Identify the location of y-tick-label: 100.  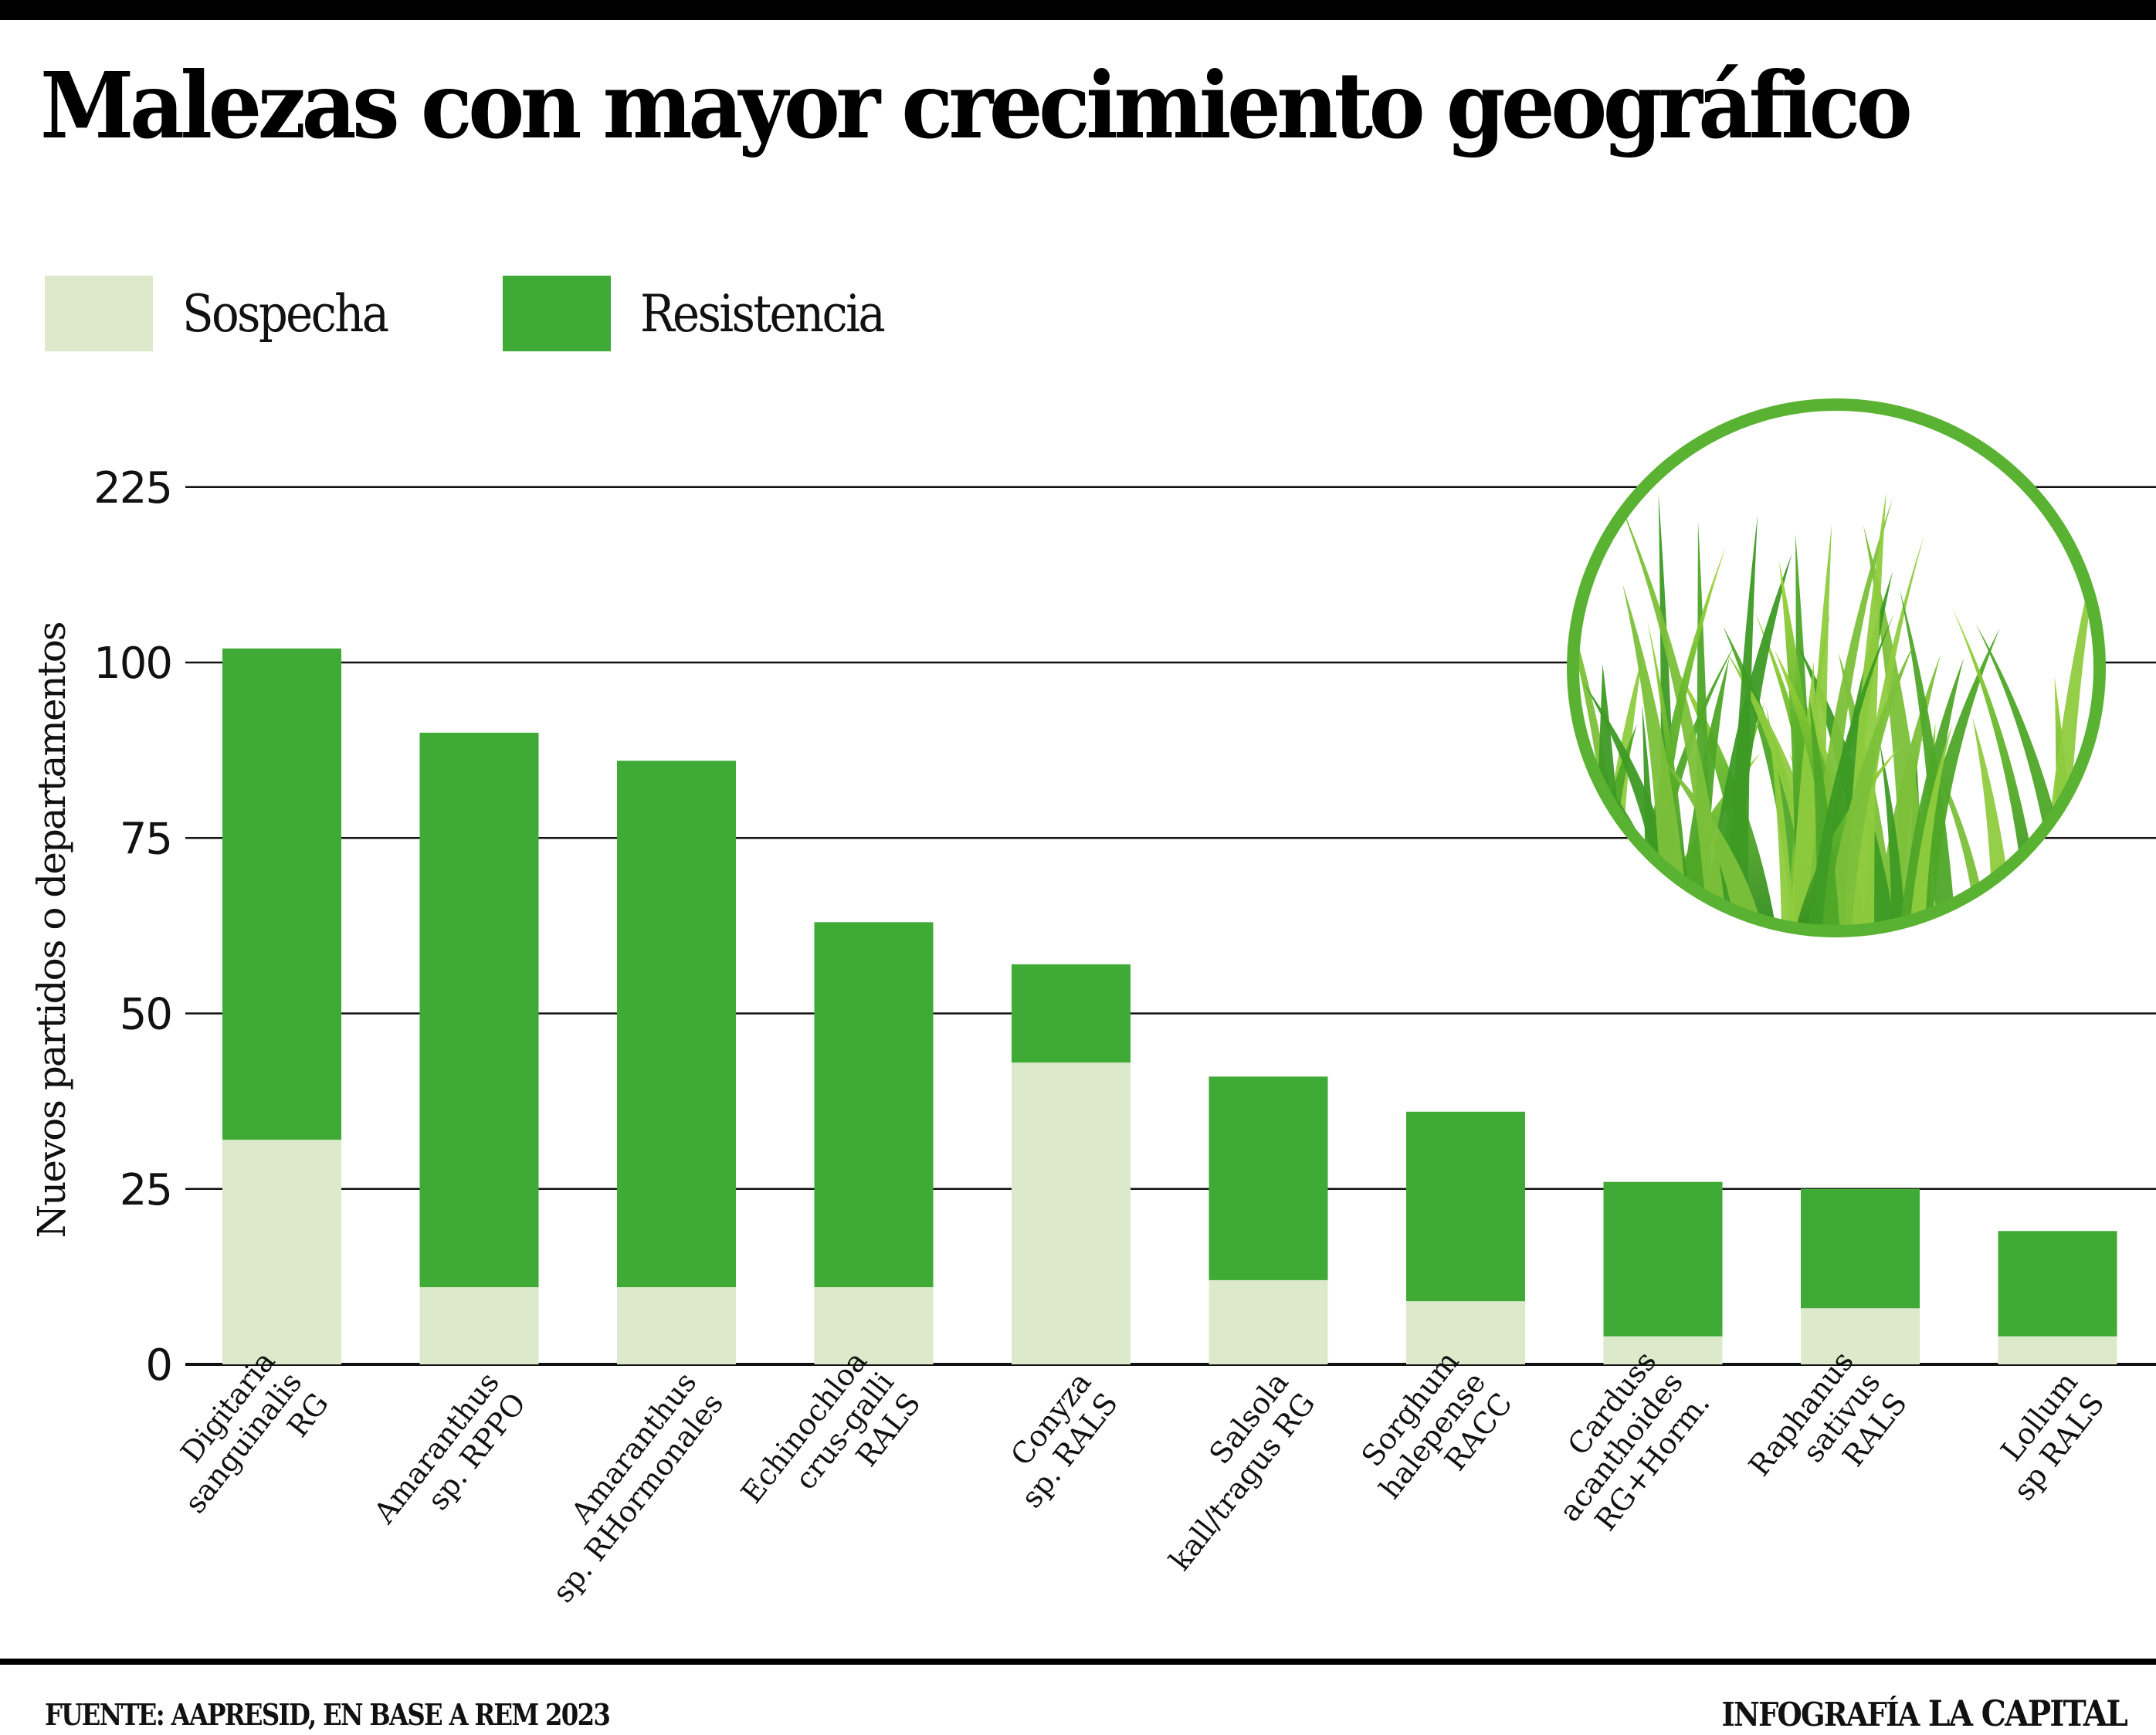
(132, 664).